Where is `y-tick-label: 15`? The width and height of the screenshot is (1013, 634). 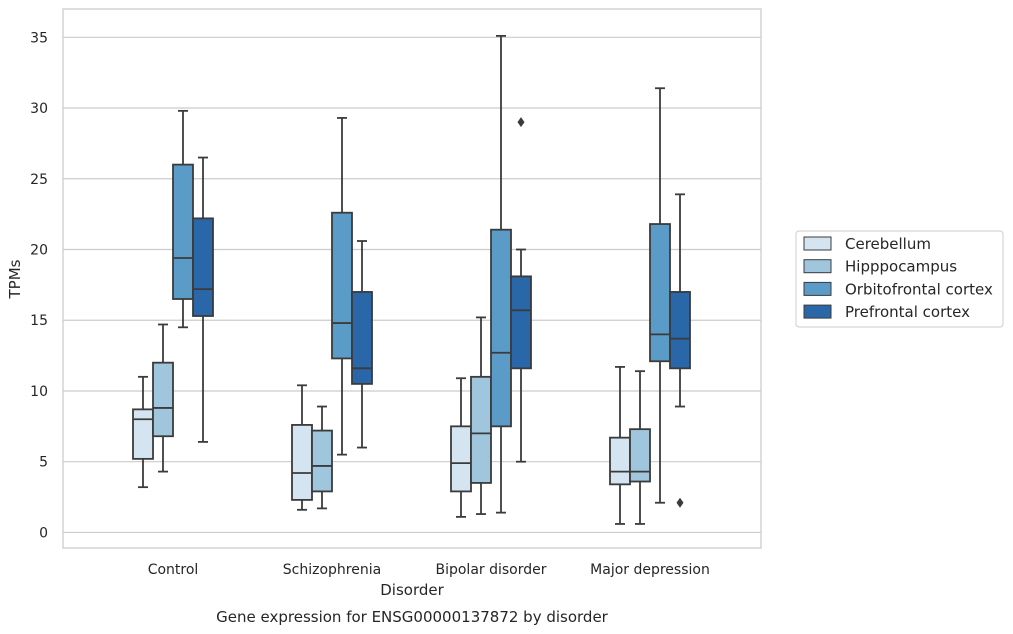
y-tick-label: 15 is located at coordinates (39, 321).